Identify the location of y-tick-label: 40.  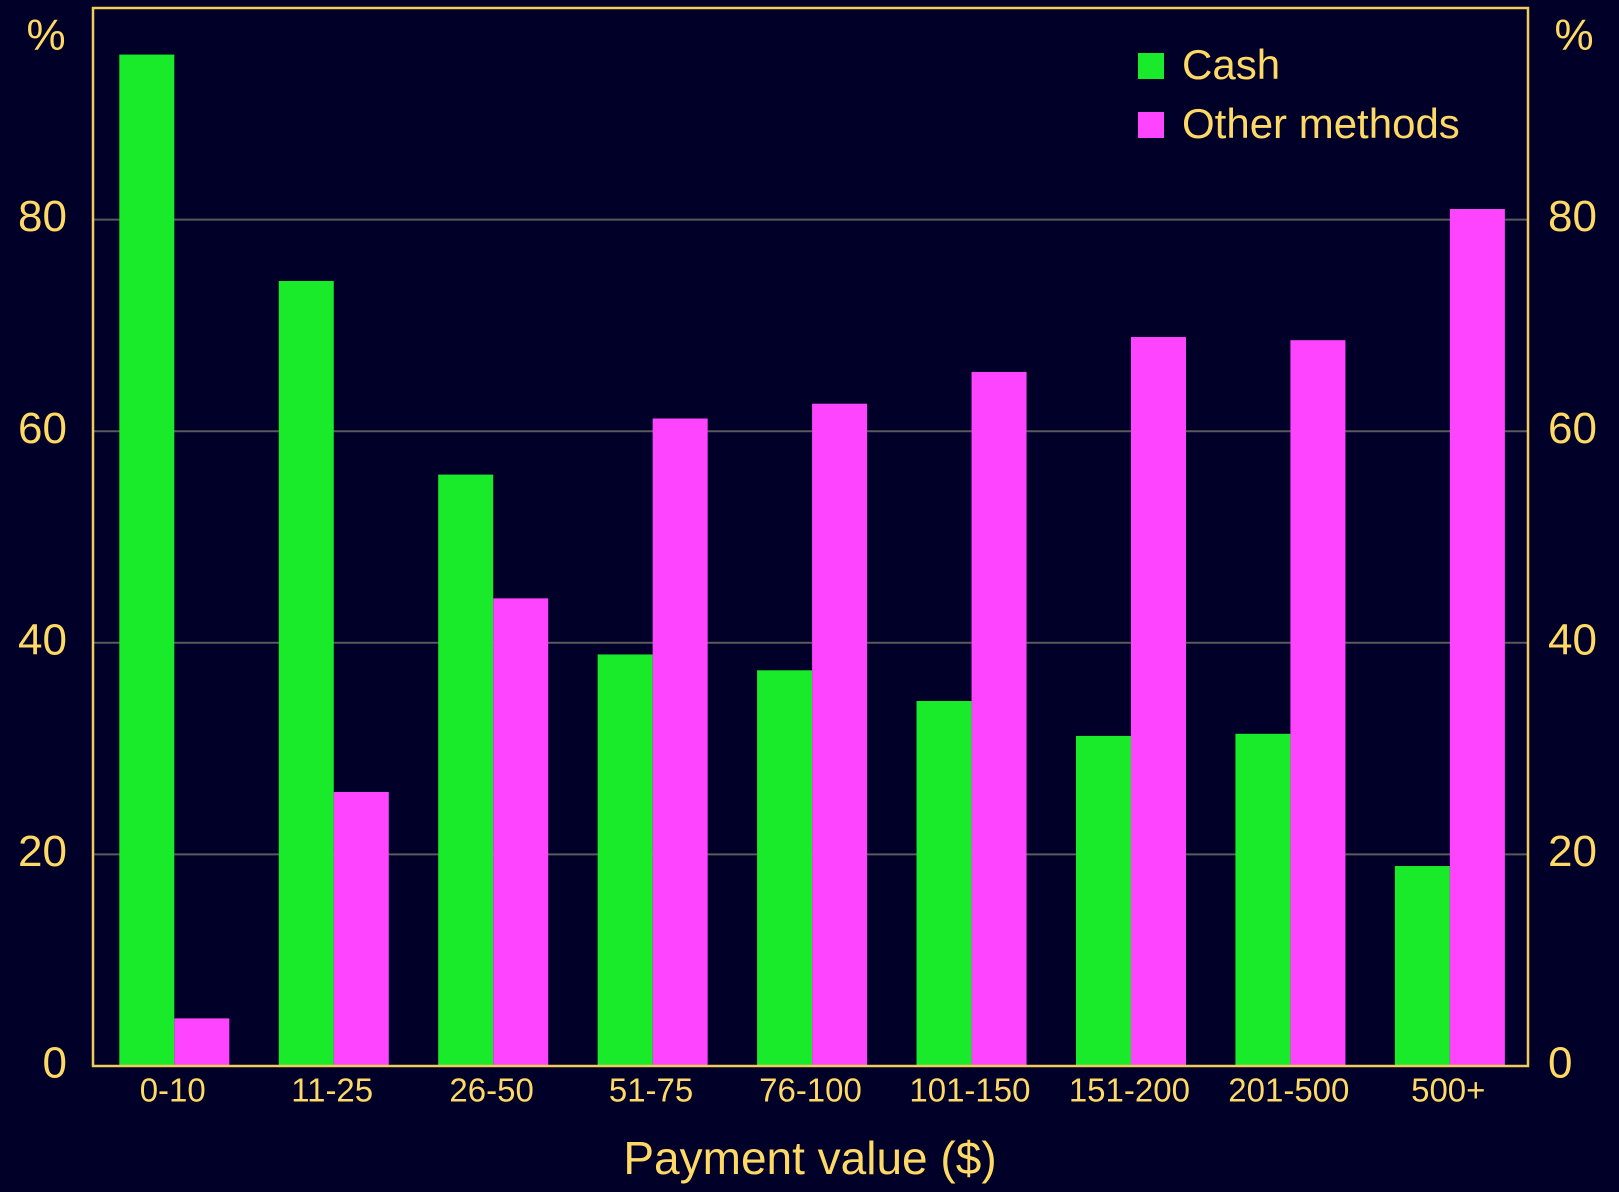
(42, 639).